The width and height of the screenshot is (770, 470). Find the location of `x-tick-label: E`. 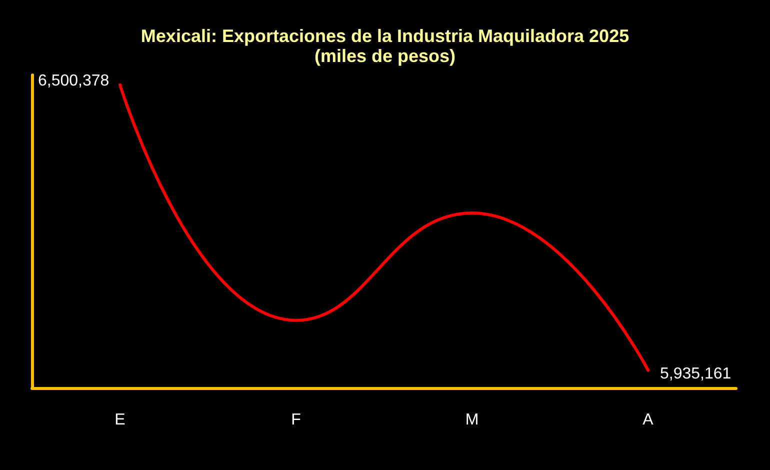

x-tick-label: E is located at coordinates (120, 420).